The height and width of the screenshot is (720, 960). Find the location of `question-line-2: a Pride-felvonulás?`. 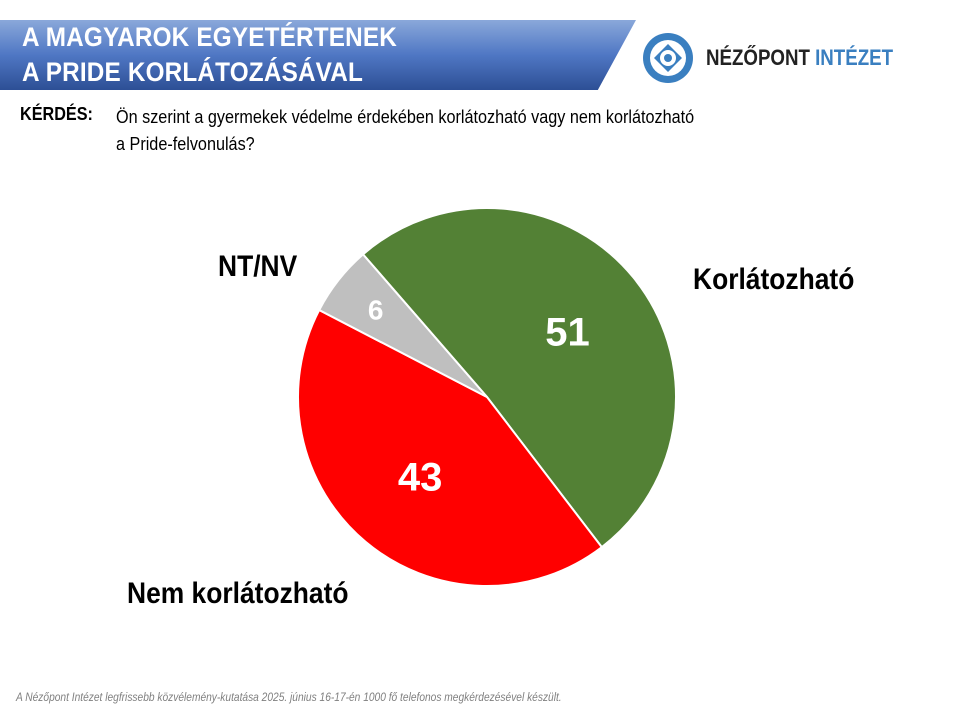

question-line-2: a Pride-felvonulás? is located at coordinates (185, 144).